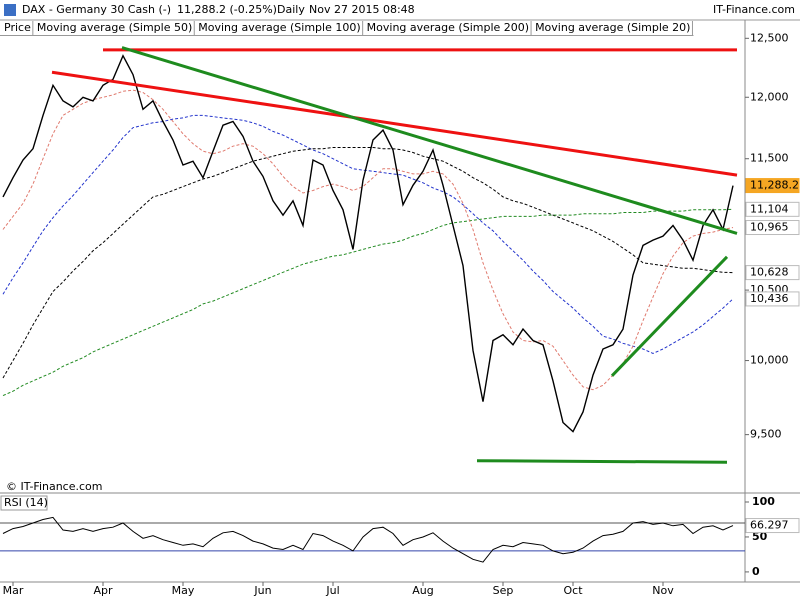 This screenshot has width=800, height=600. I want to click on rsi-panel, so click(372, 539).